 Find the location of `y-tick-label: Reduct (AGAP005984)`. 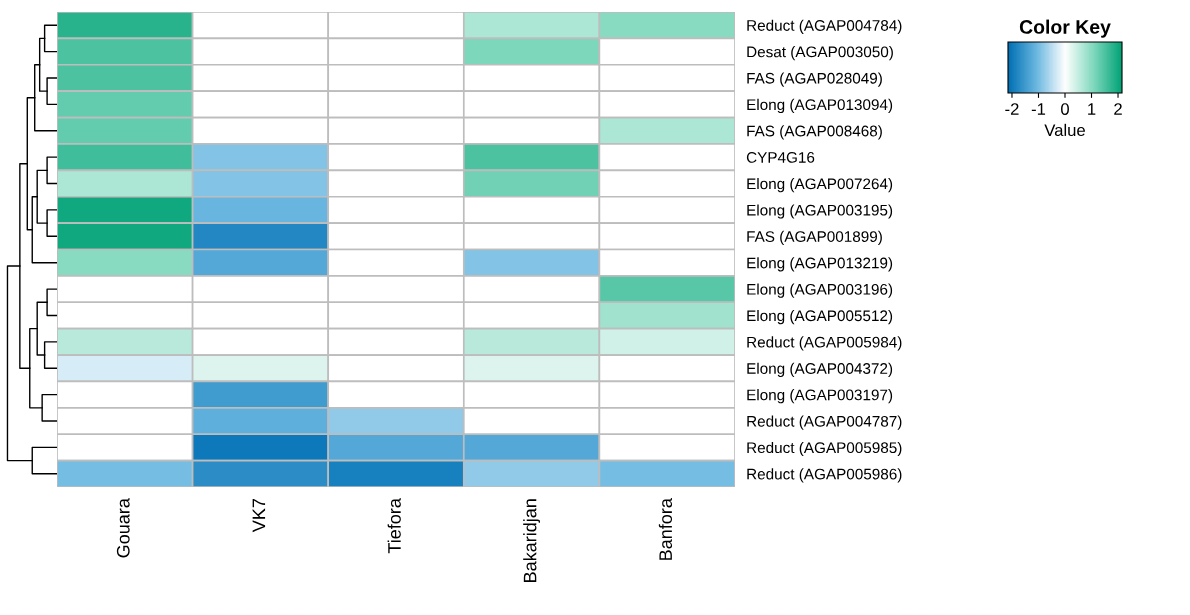

y-tick-label: Reduct (AGAP005984) is located at coordinates (824, 343).